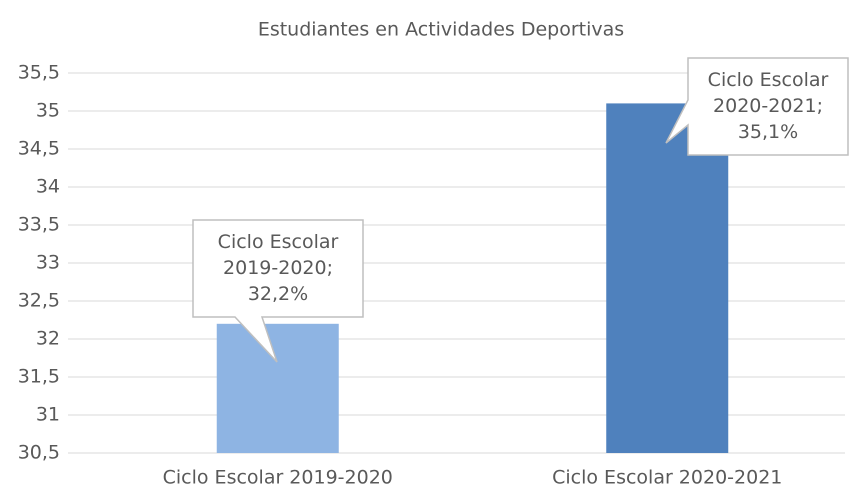 This screenshot has width=849, height=496. Describe the element at coordinates (48, 415) in the screenshot. I see `y-tick-label: 31` at that location.